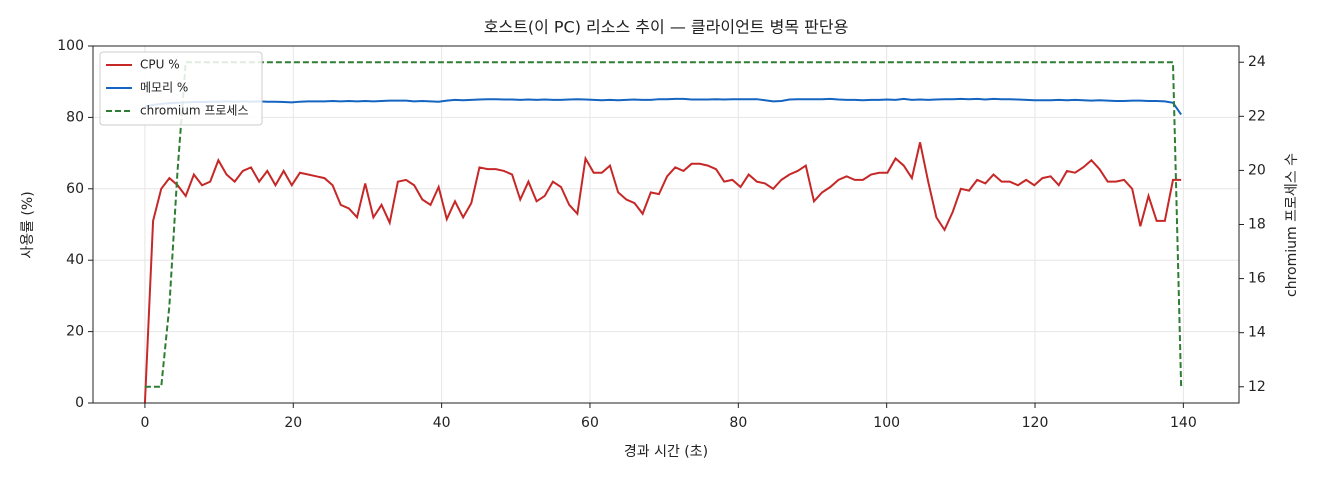 The height and width of the screenshot is (480, 1320). What do you see at coordinates (1257, 116) in the screenshot?
I see `y2-tick-label: 22` at bounding box center [1257, 116].